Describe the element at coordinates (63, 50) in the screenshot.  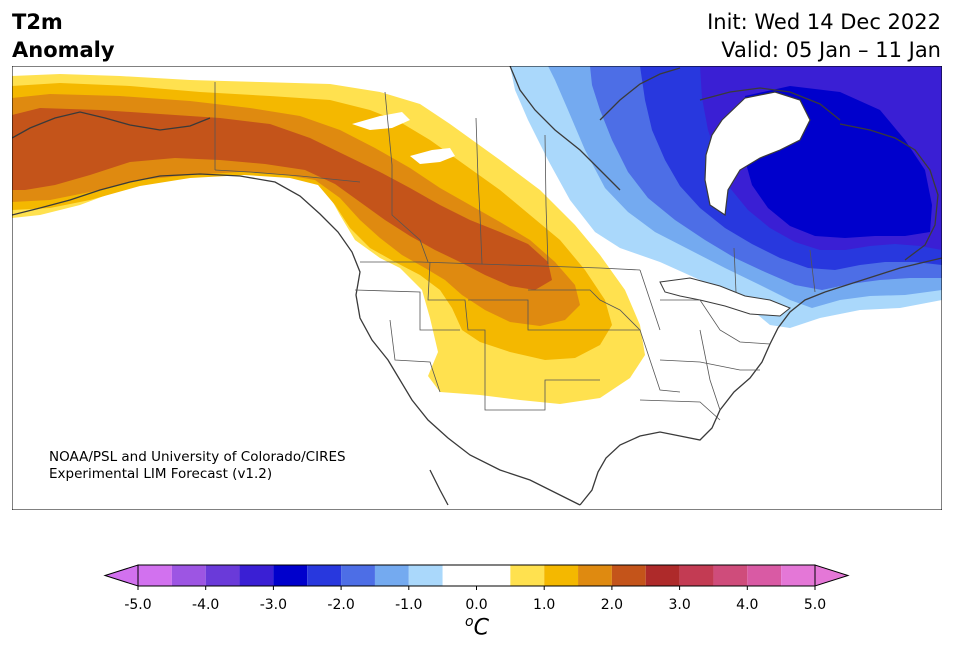
I see `title-line-2: Anomaly` at that location.